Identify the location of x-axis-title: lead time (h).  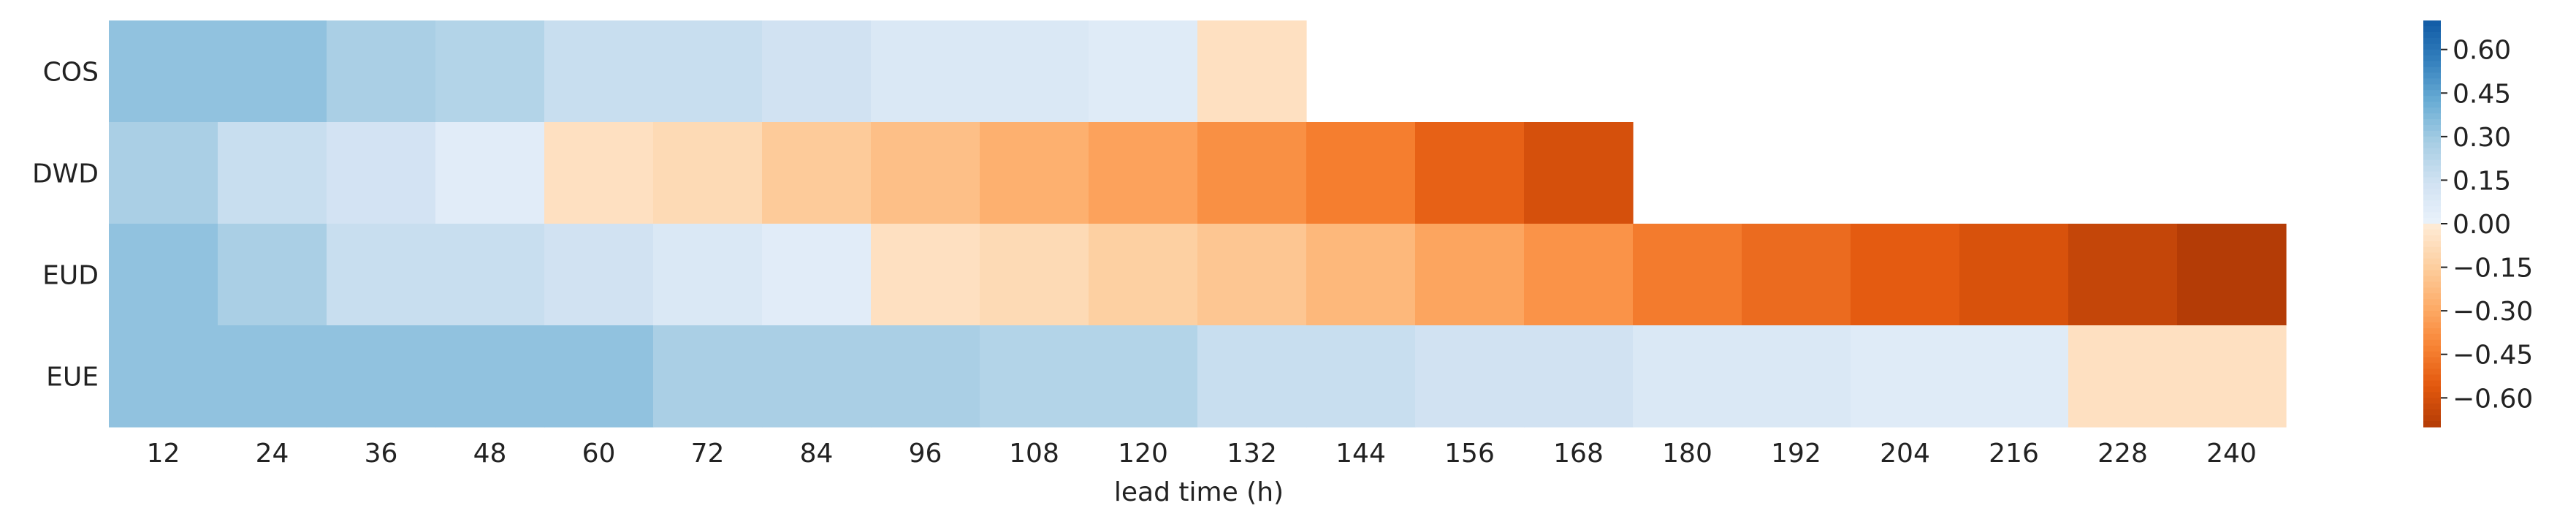
(1199, 492).